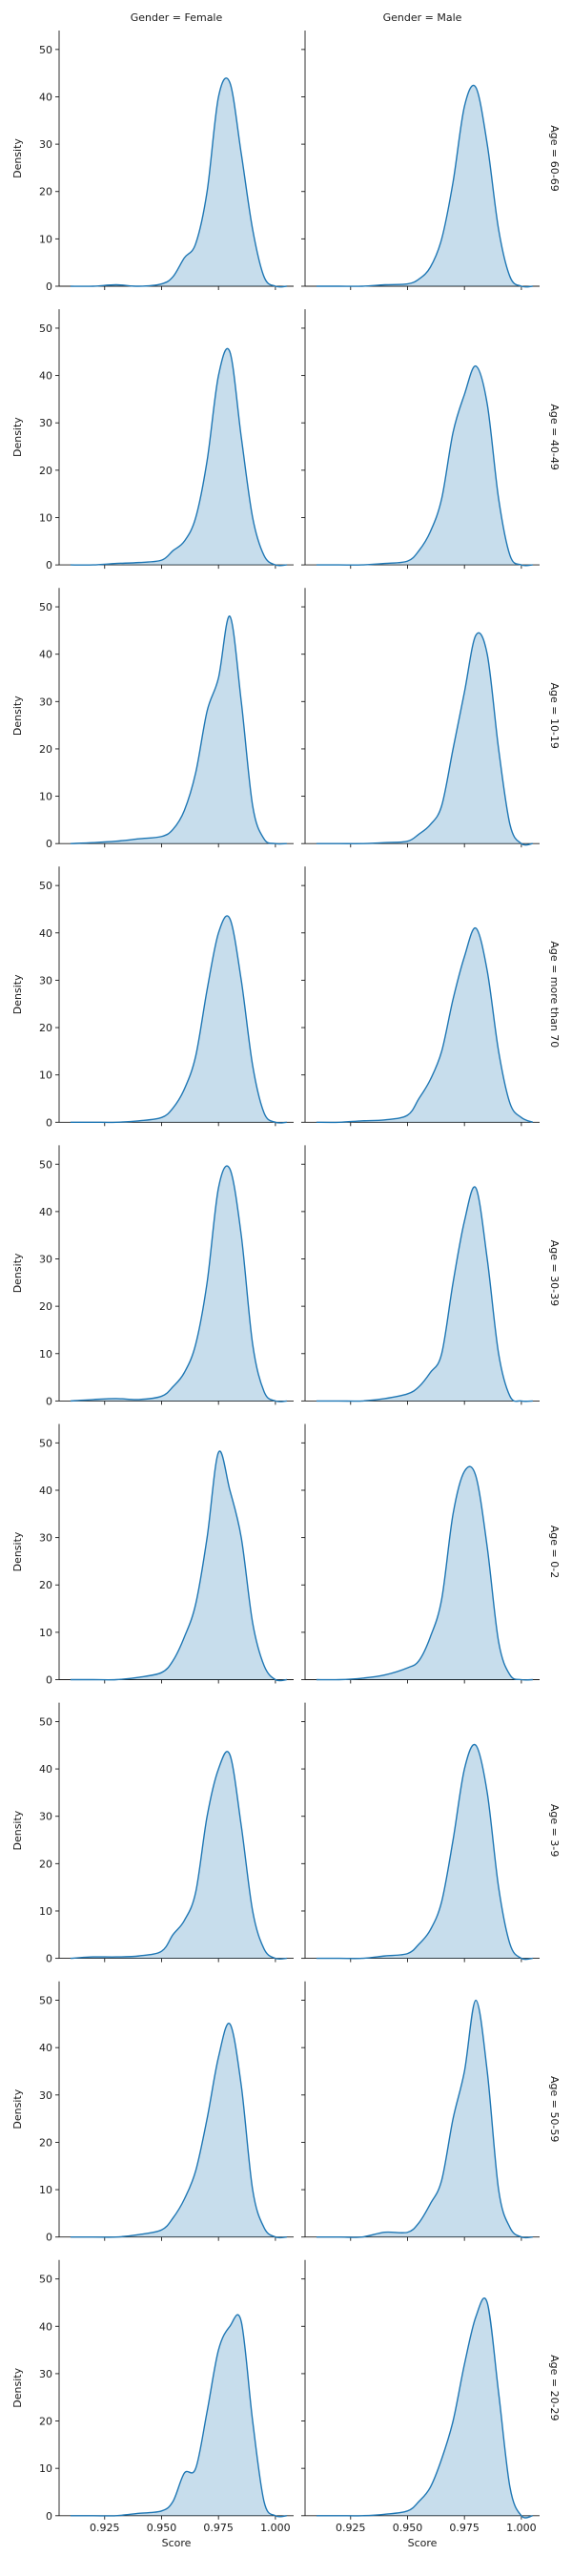 Image resolution: width=572 pixels, height=2576 pixels. What do you see at coordinates (105, 2528) in the screenshot?
I see `x-tick-label: 0.925` at bounding box center [105, 2528].